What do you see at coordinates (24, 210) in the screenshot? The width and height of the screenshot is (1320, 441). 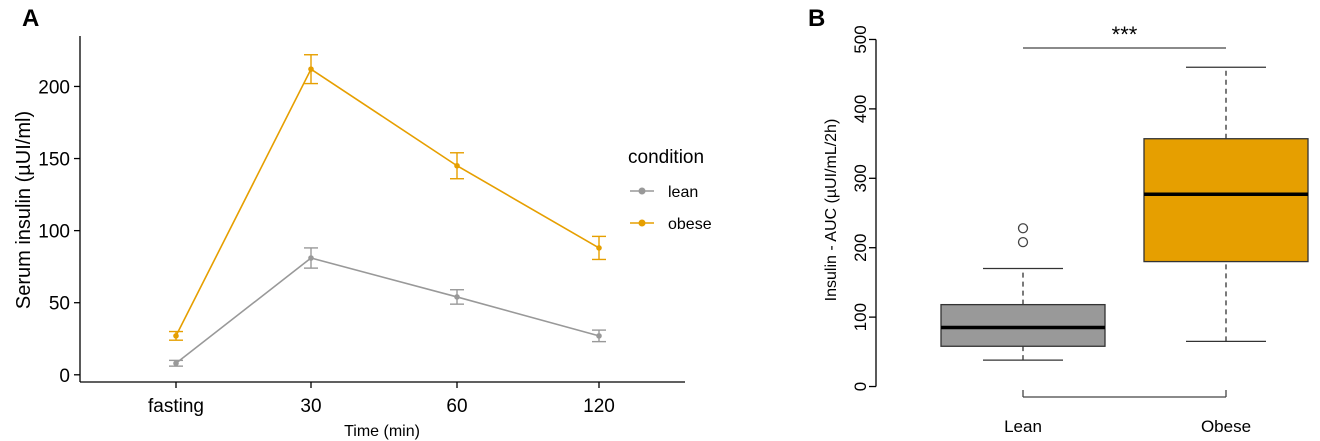 I see `a-y-axis-title: Serum insulin (µUI/ml)` at bounding box center [24, 210].